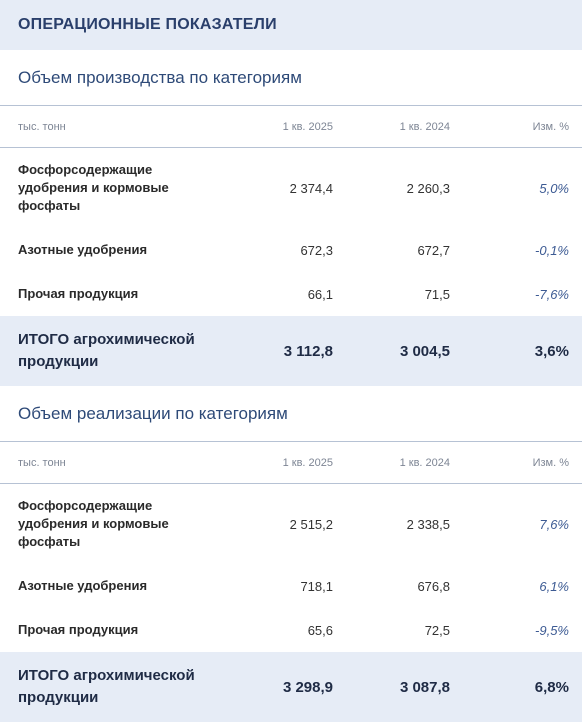 The height and width of the screenshot is (722, 582). I want to click on section-title: Объем реализации по категориям, so click(291, 414).